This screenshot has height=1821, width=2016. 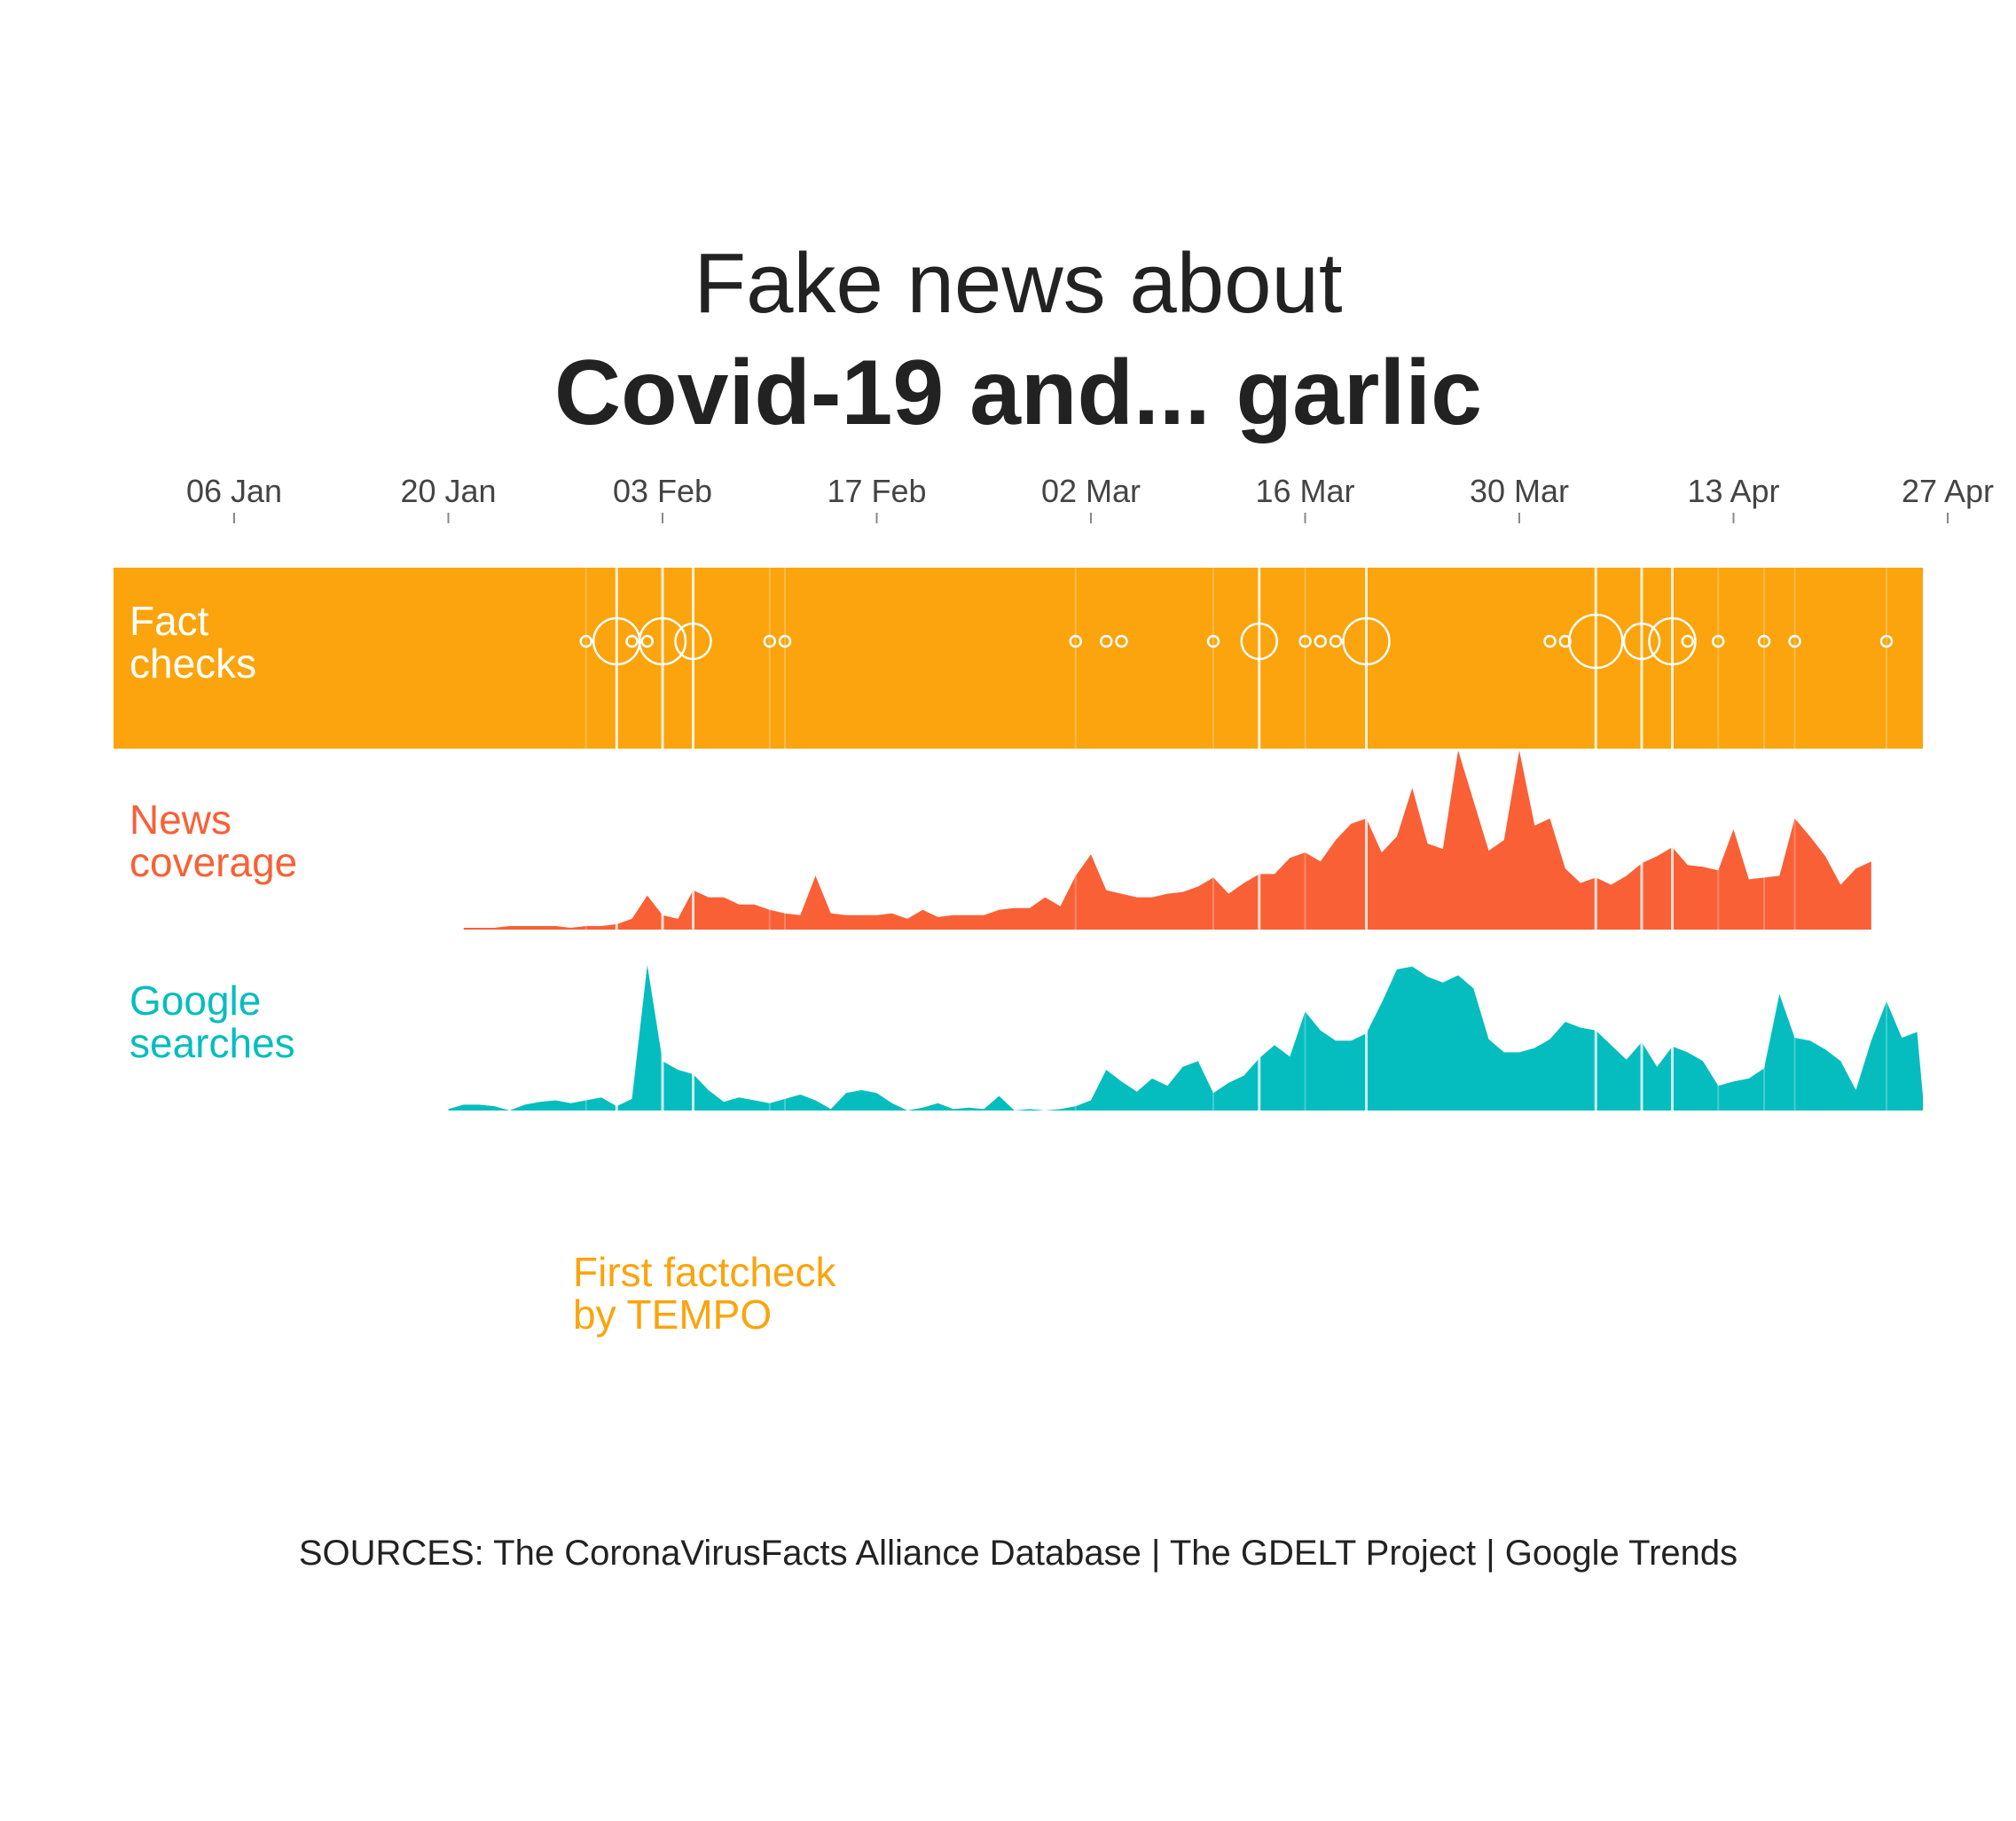 I want to click on x-tick-label: 17 Feb, so click(x=877, y=491).